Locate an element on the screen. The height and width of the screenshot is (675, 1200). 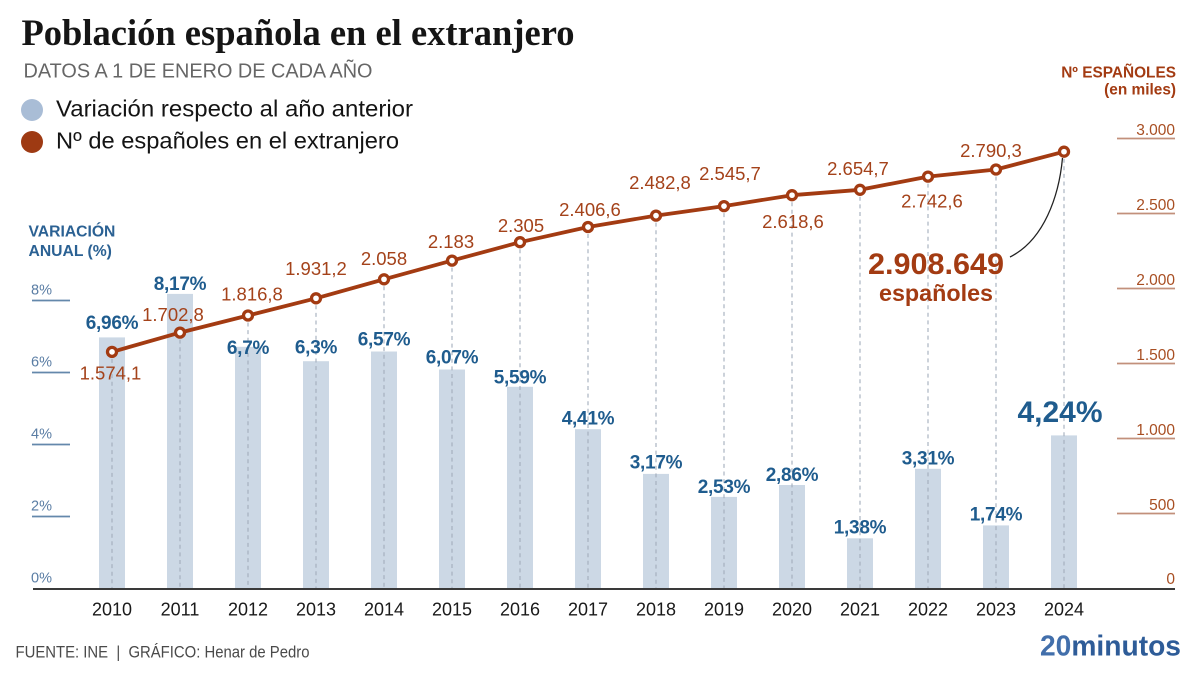
svg-text: 2024 is located at coordinates (1064, 610).